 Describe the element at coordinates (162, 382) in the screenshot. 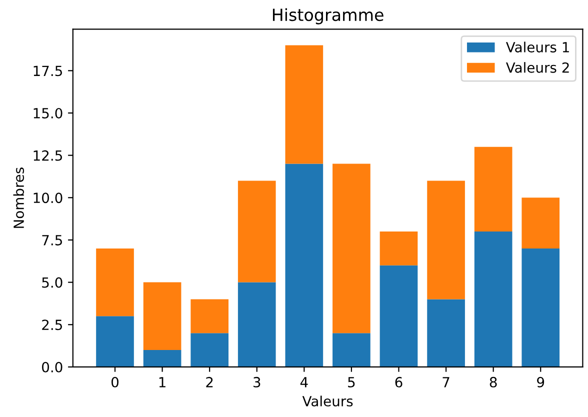

I see `x-tick-label: 1` at that location.